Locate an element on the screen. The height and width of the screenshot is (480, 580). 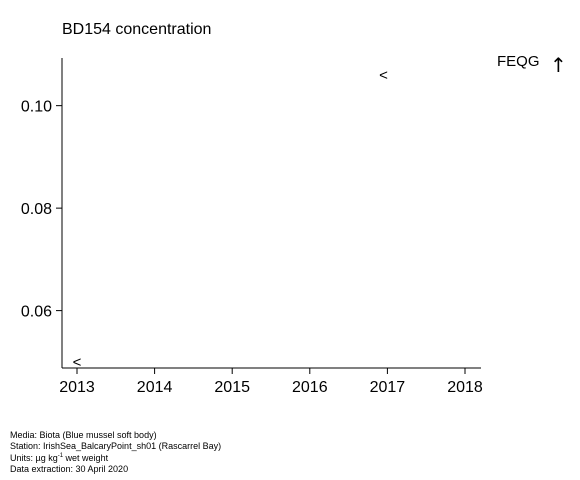
x-axis-ticks: 2013 2014 2015 2016 2017 2018 is located at coordinates (271, 382).